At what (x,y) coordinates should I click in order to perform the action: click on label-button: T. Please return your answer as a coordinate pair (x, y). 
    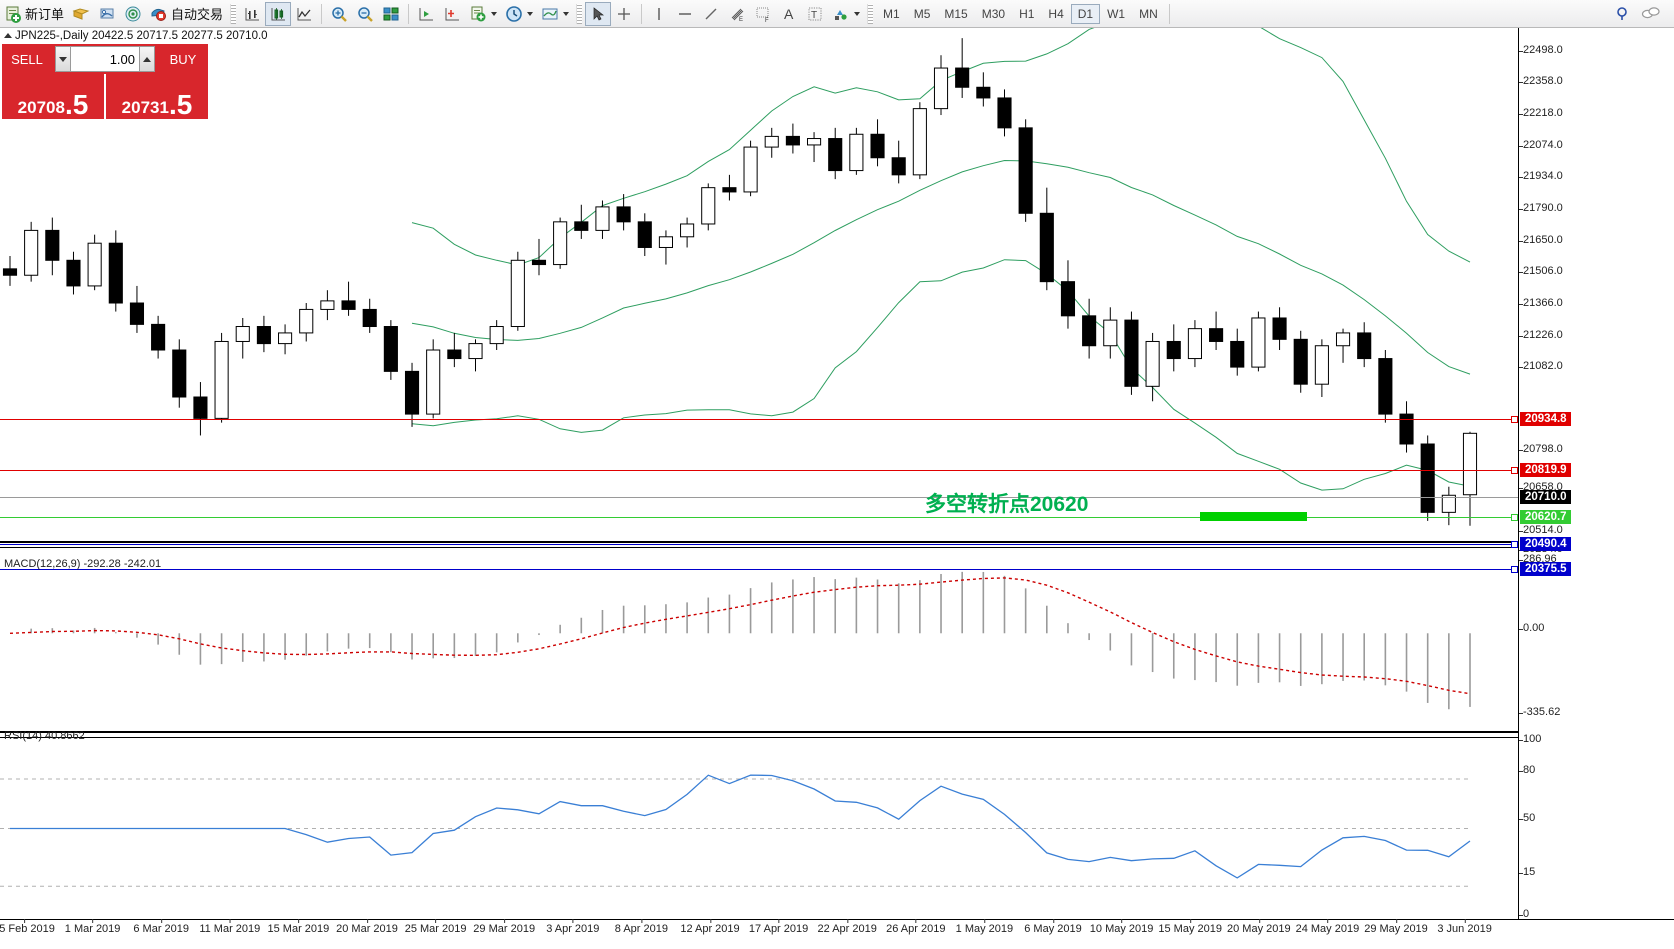
    Looking at the image, I should click on (815, 14).